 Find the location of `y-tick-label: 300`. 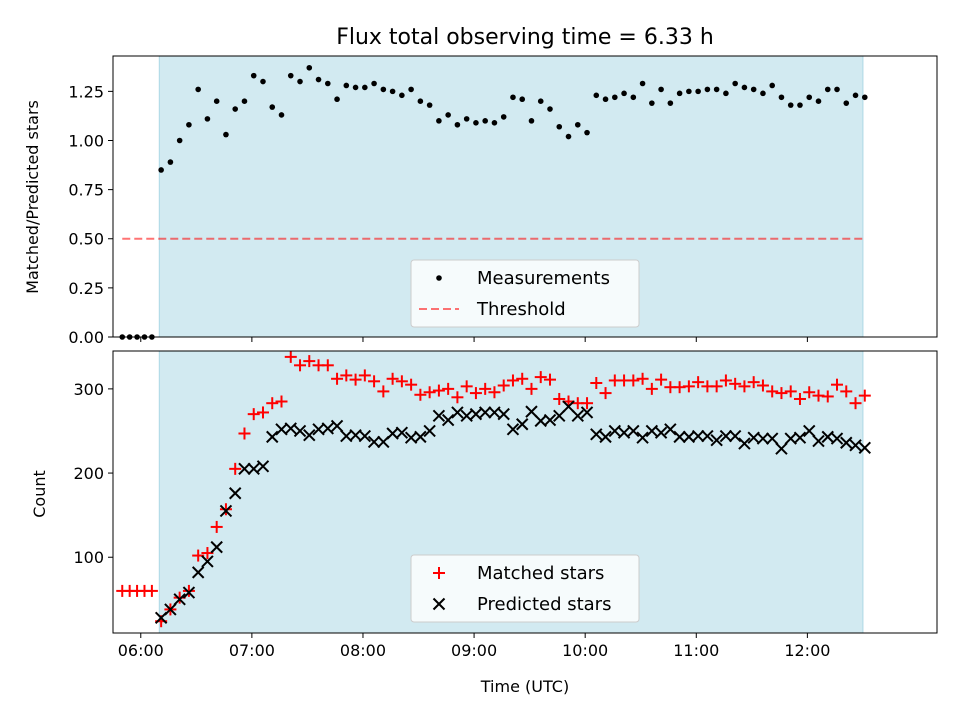

y-tick-label: 300 is located at coordinates (88, 389).